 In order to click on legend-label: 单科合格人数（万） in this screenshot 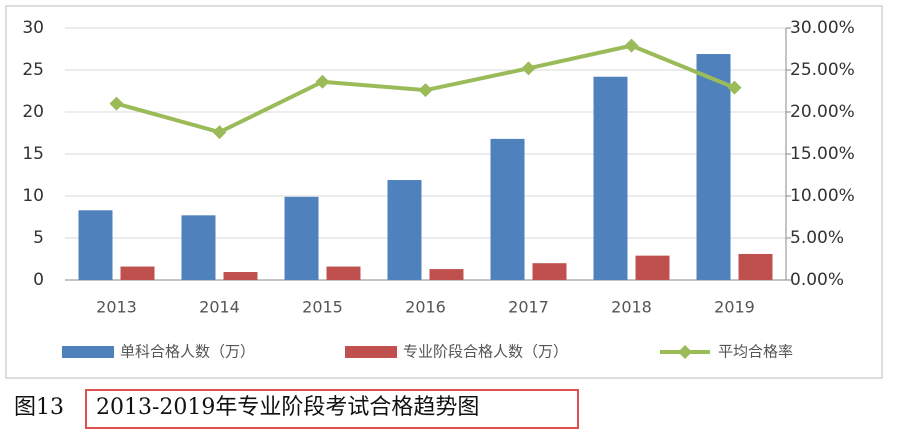, I will do `click(187, 352)`.